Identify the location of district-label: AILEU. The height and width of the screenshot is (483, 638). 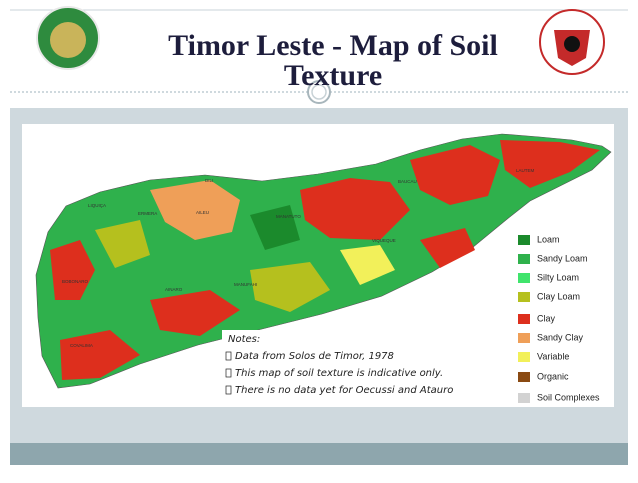
(202, 212).